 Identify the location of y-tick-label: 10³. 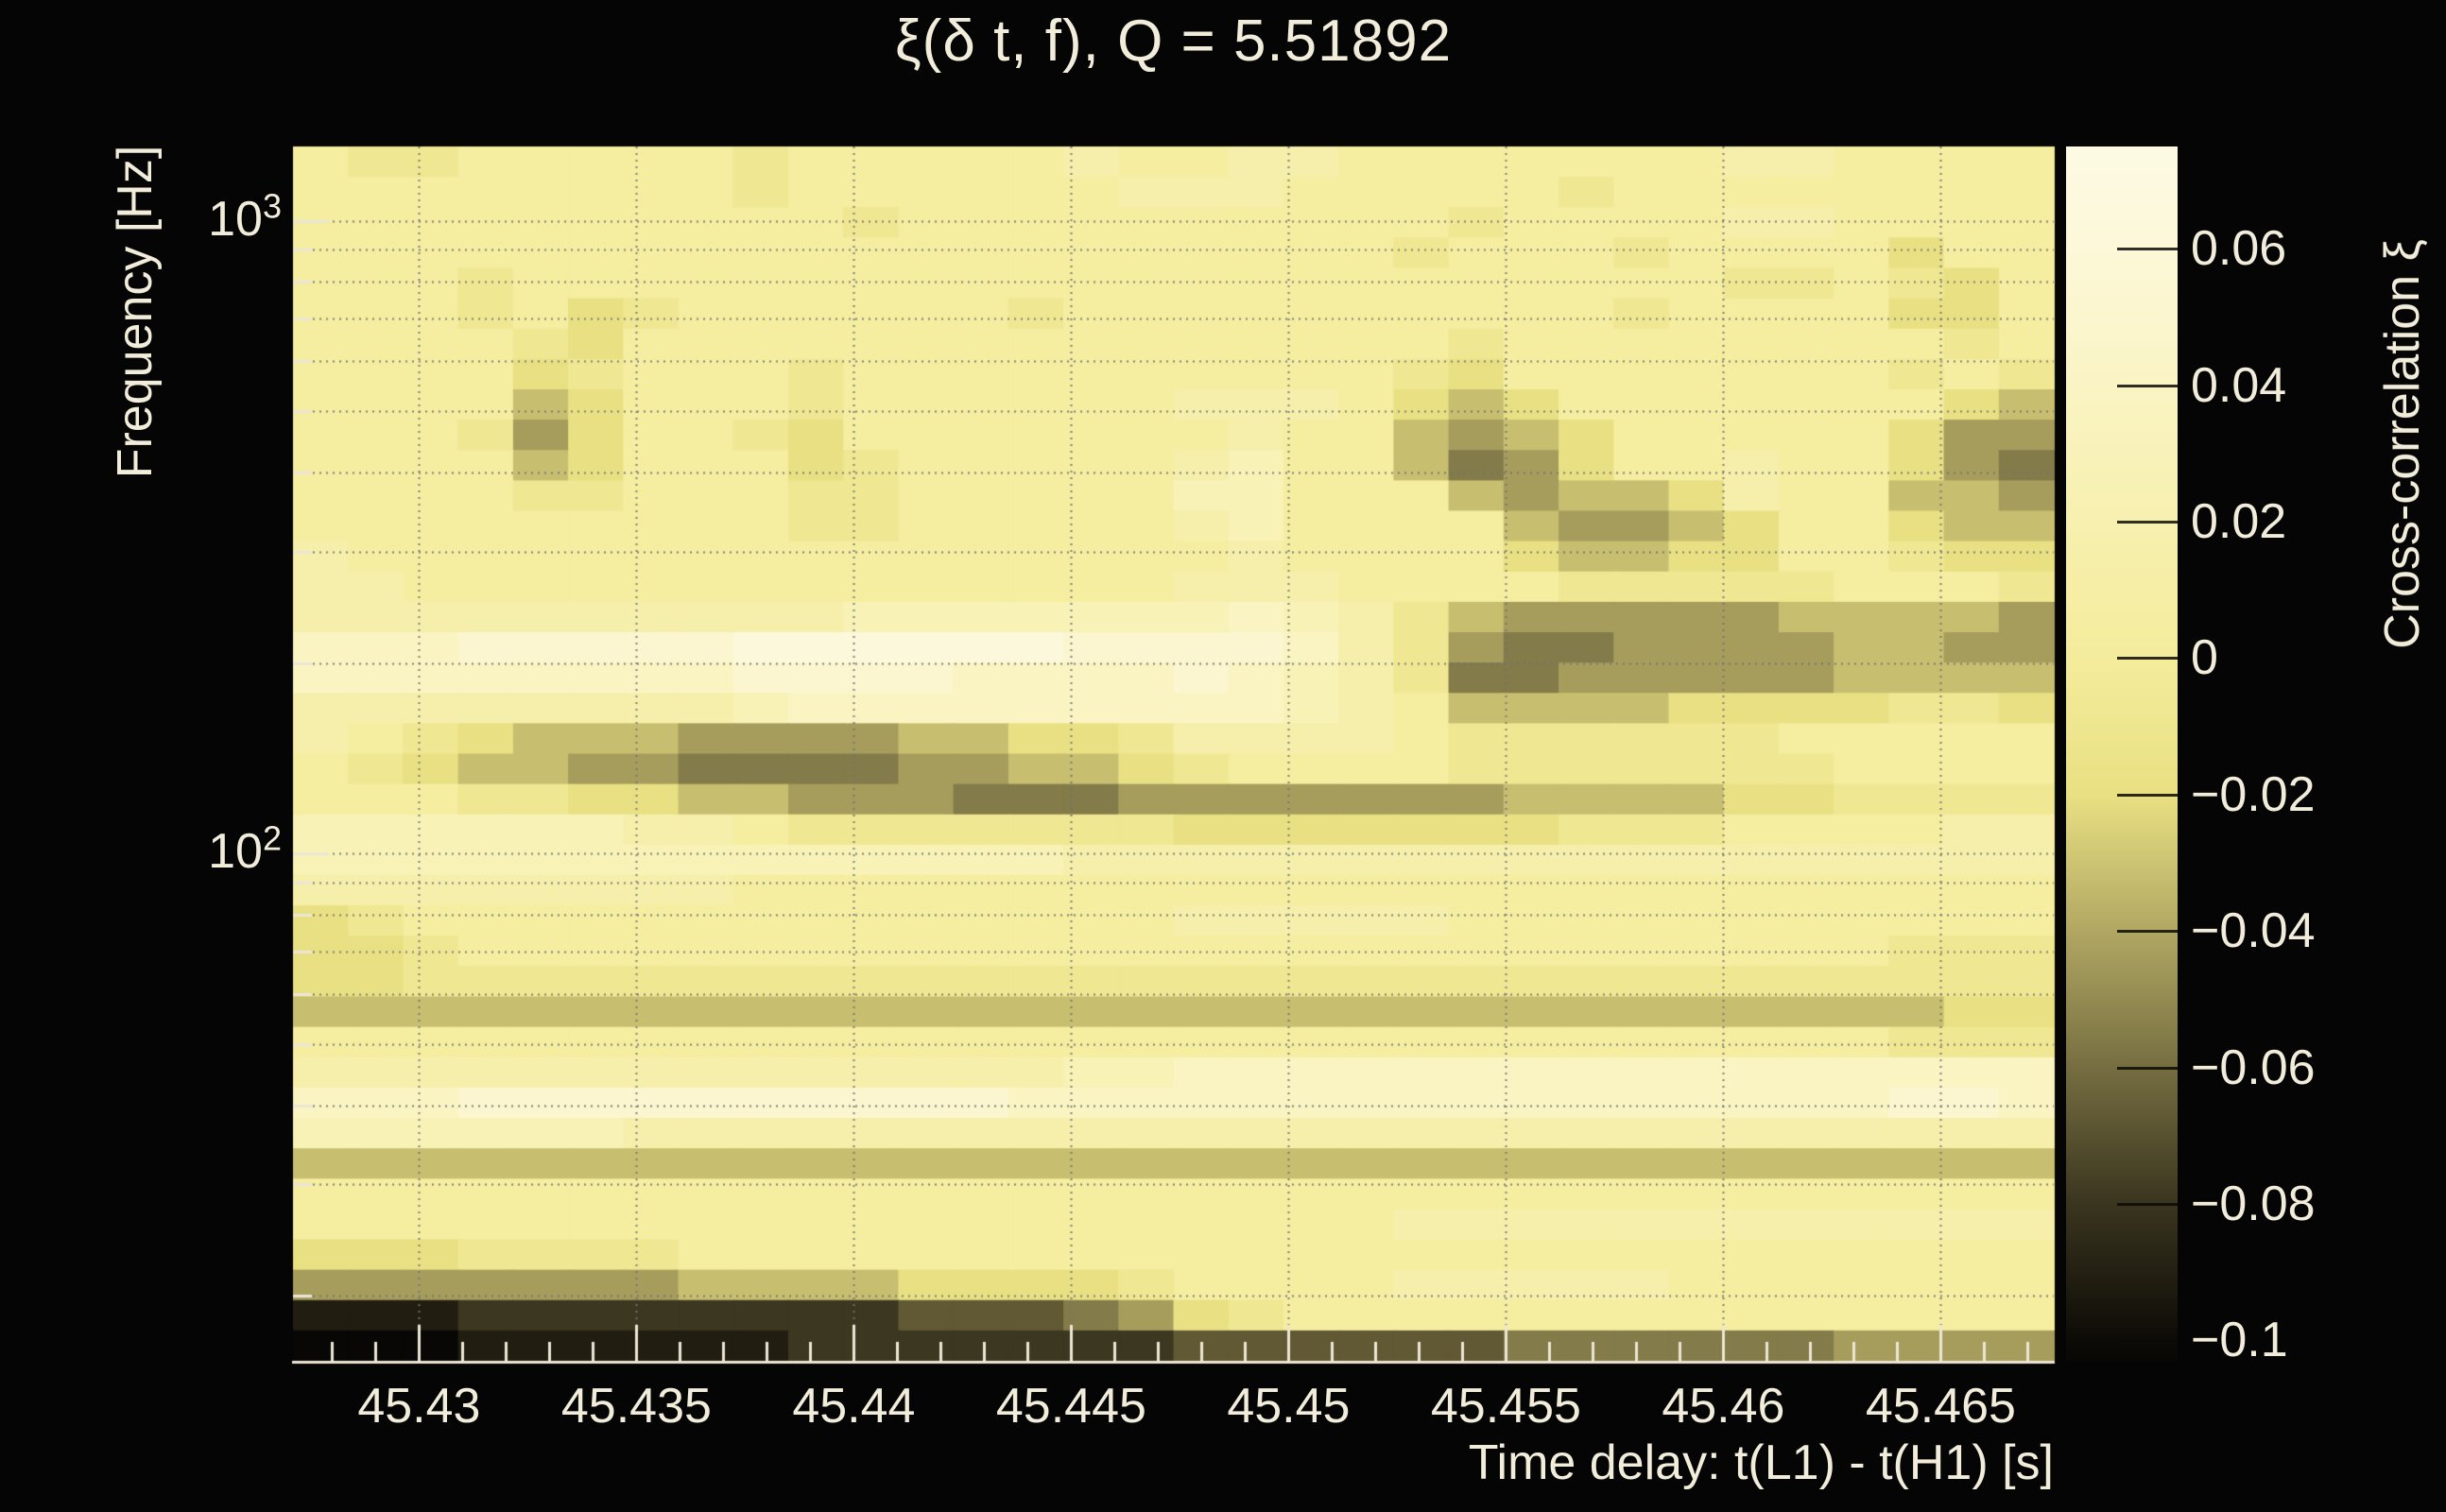
(245, 216).